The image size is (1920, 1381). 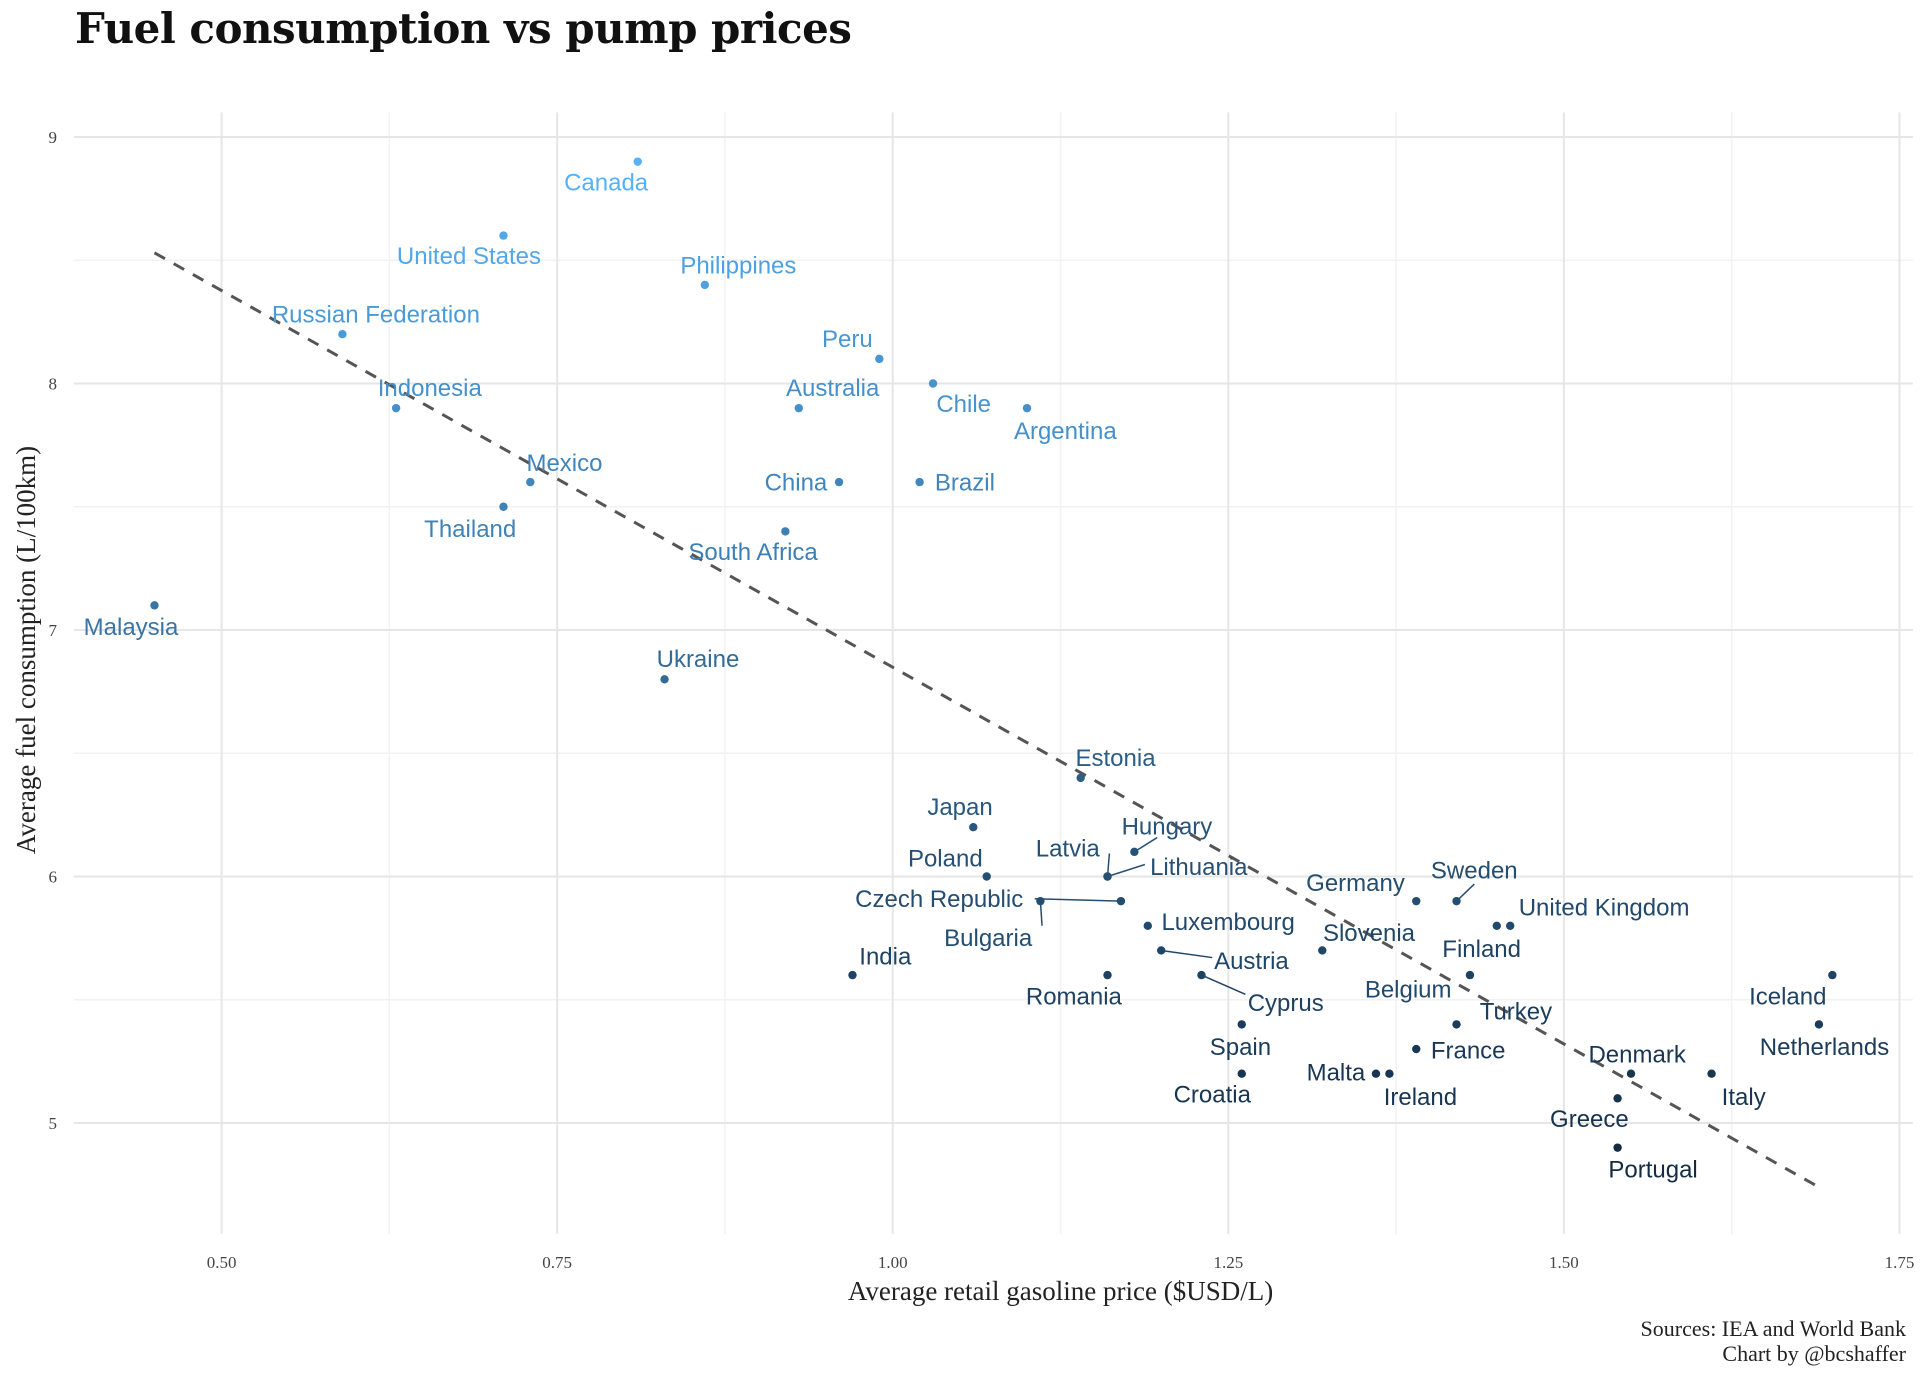 What do you see at coordinates (1074, 997) in the screenshot?
I see `point-label: Romania` at bounding box center [1074, 997].